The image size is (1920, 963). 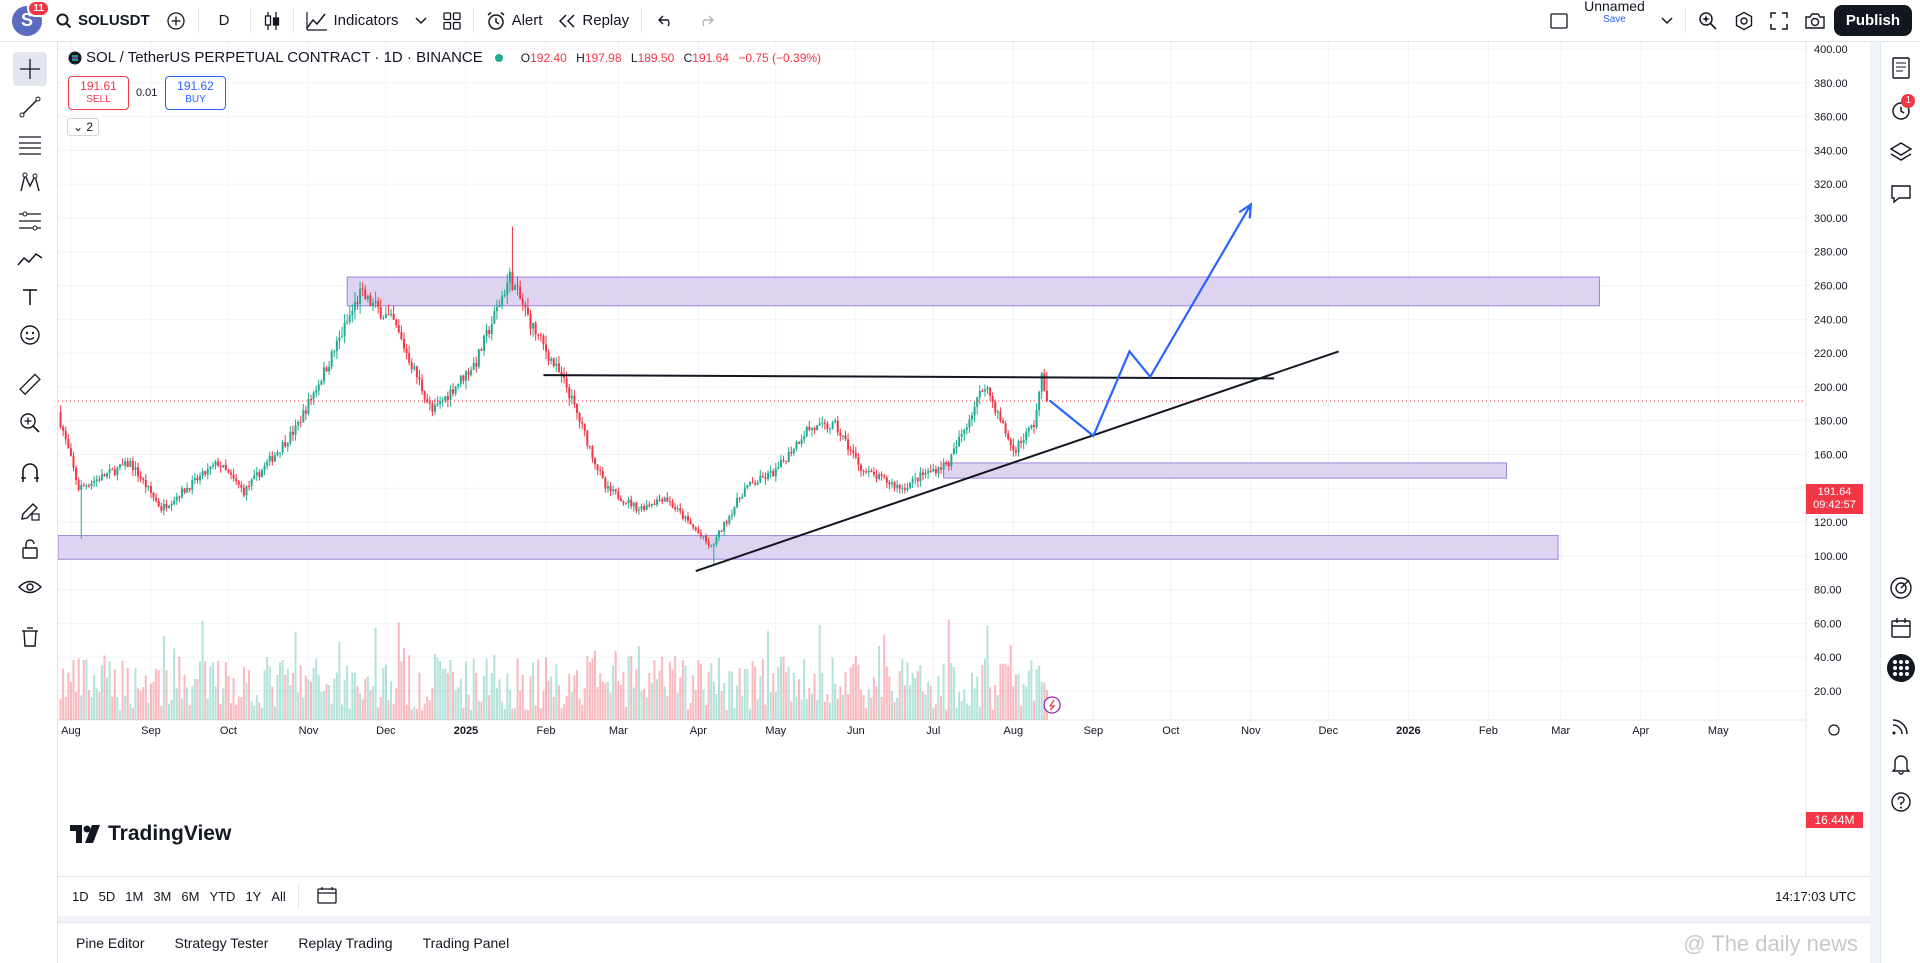 I want to click on magnet-tool, so click(x=30, y=473).